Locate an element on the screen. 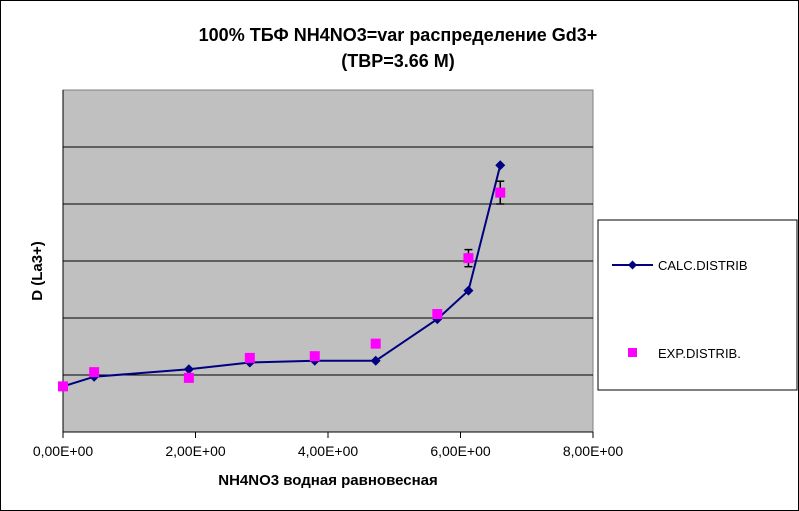 The image size is (799, 511). legend-entry-exp: EXP.DISTRIB. is located at coordinates (684, 353).